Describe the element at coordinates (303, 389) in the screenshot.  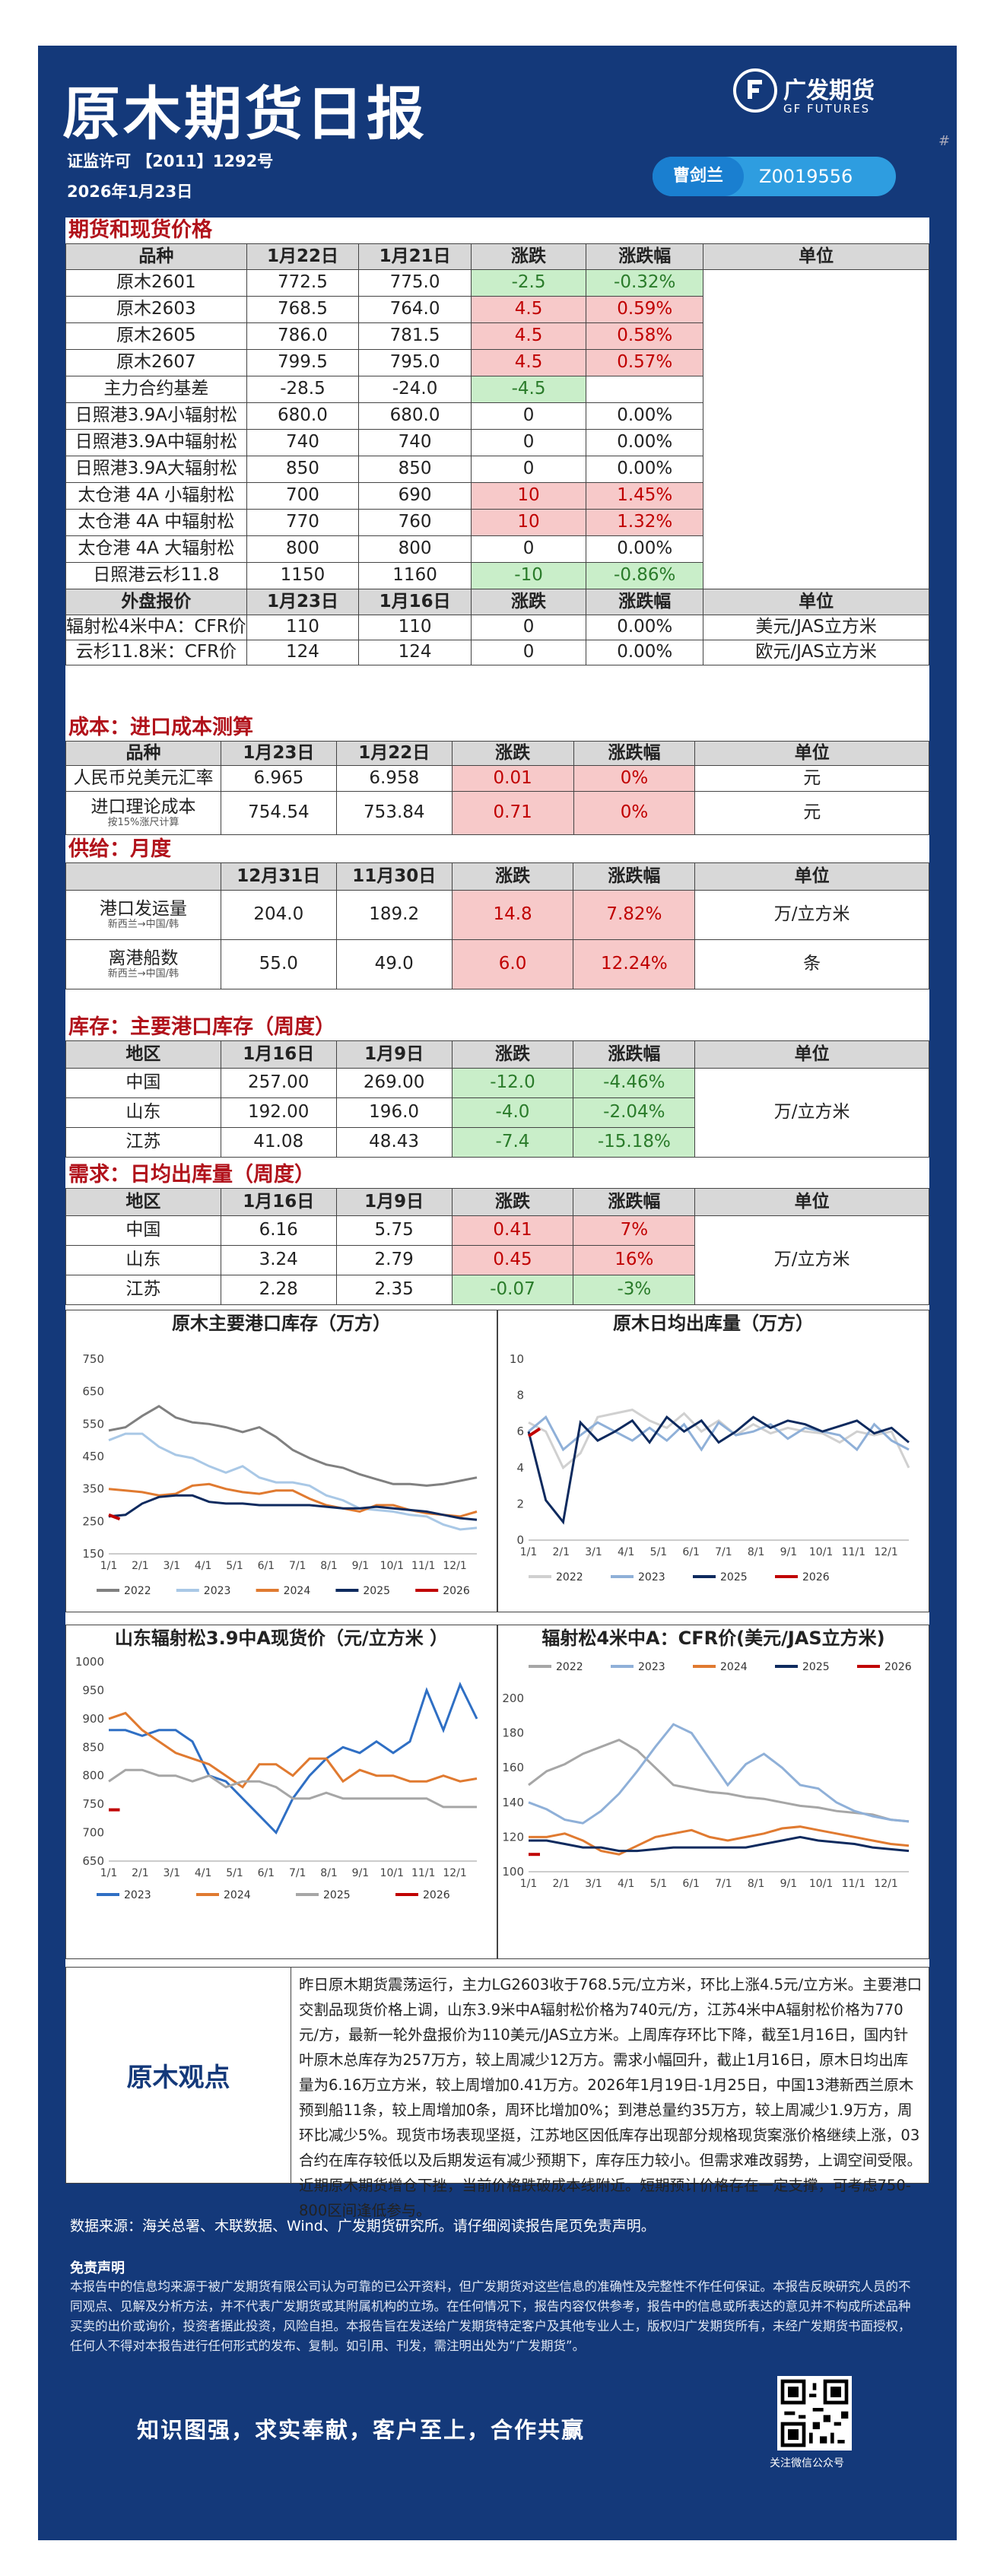
I see `table-cell: -28.5` at that location.